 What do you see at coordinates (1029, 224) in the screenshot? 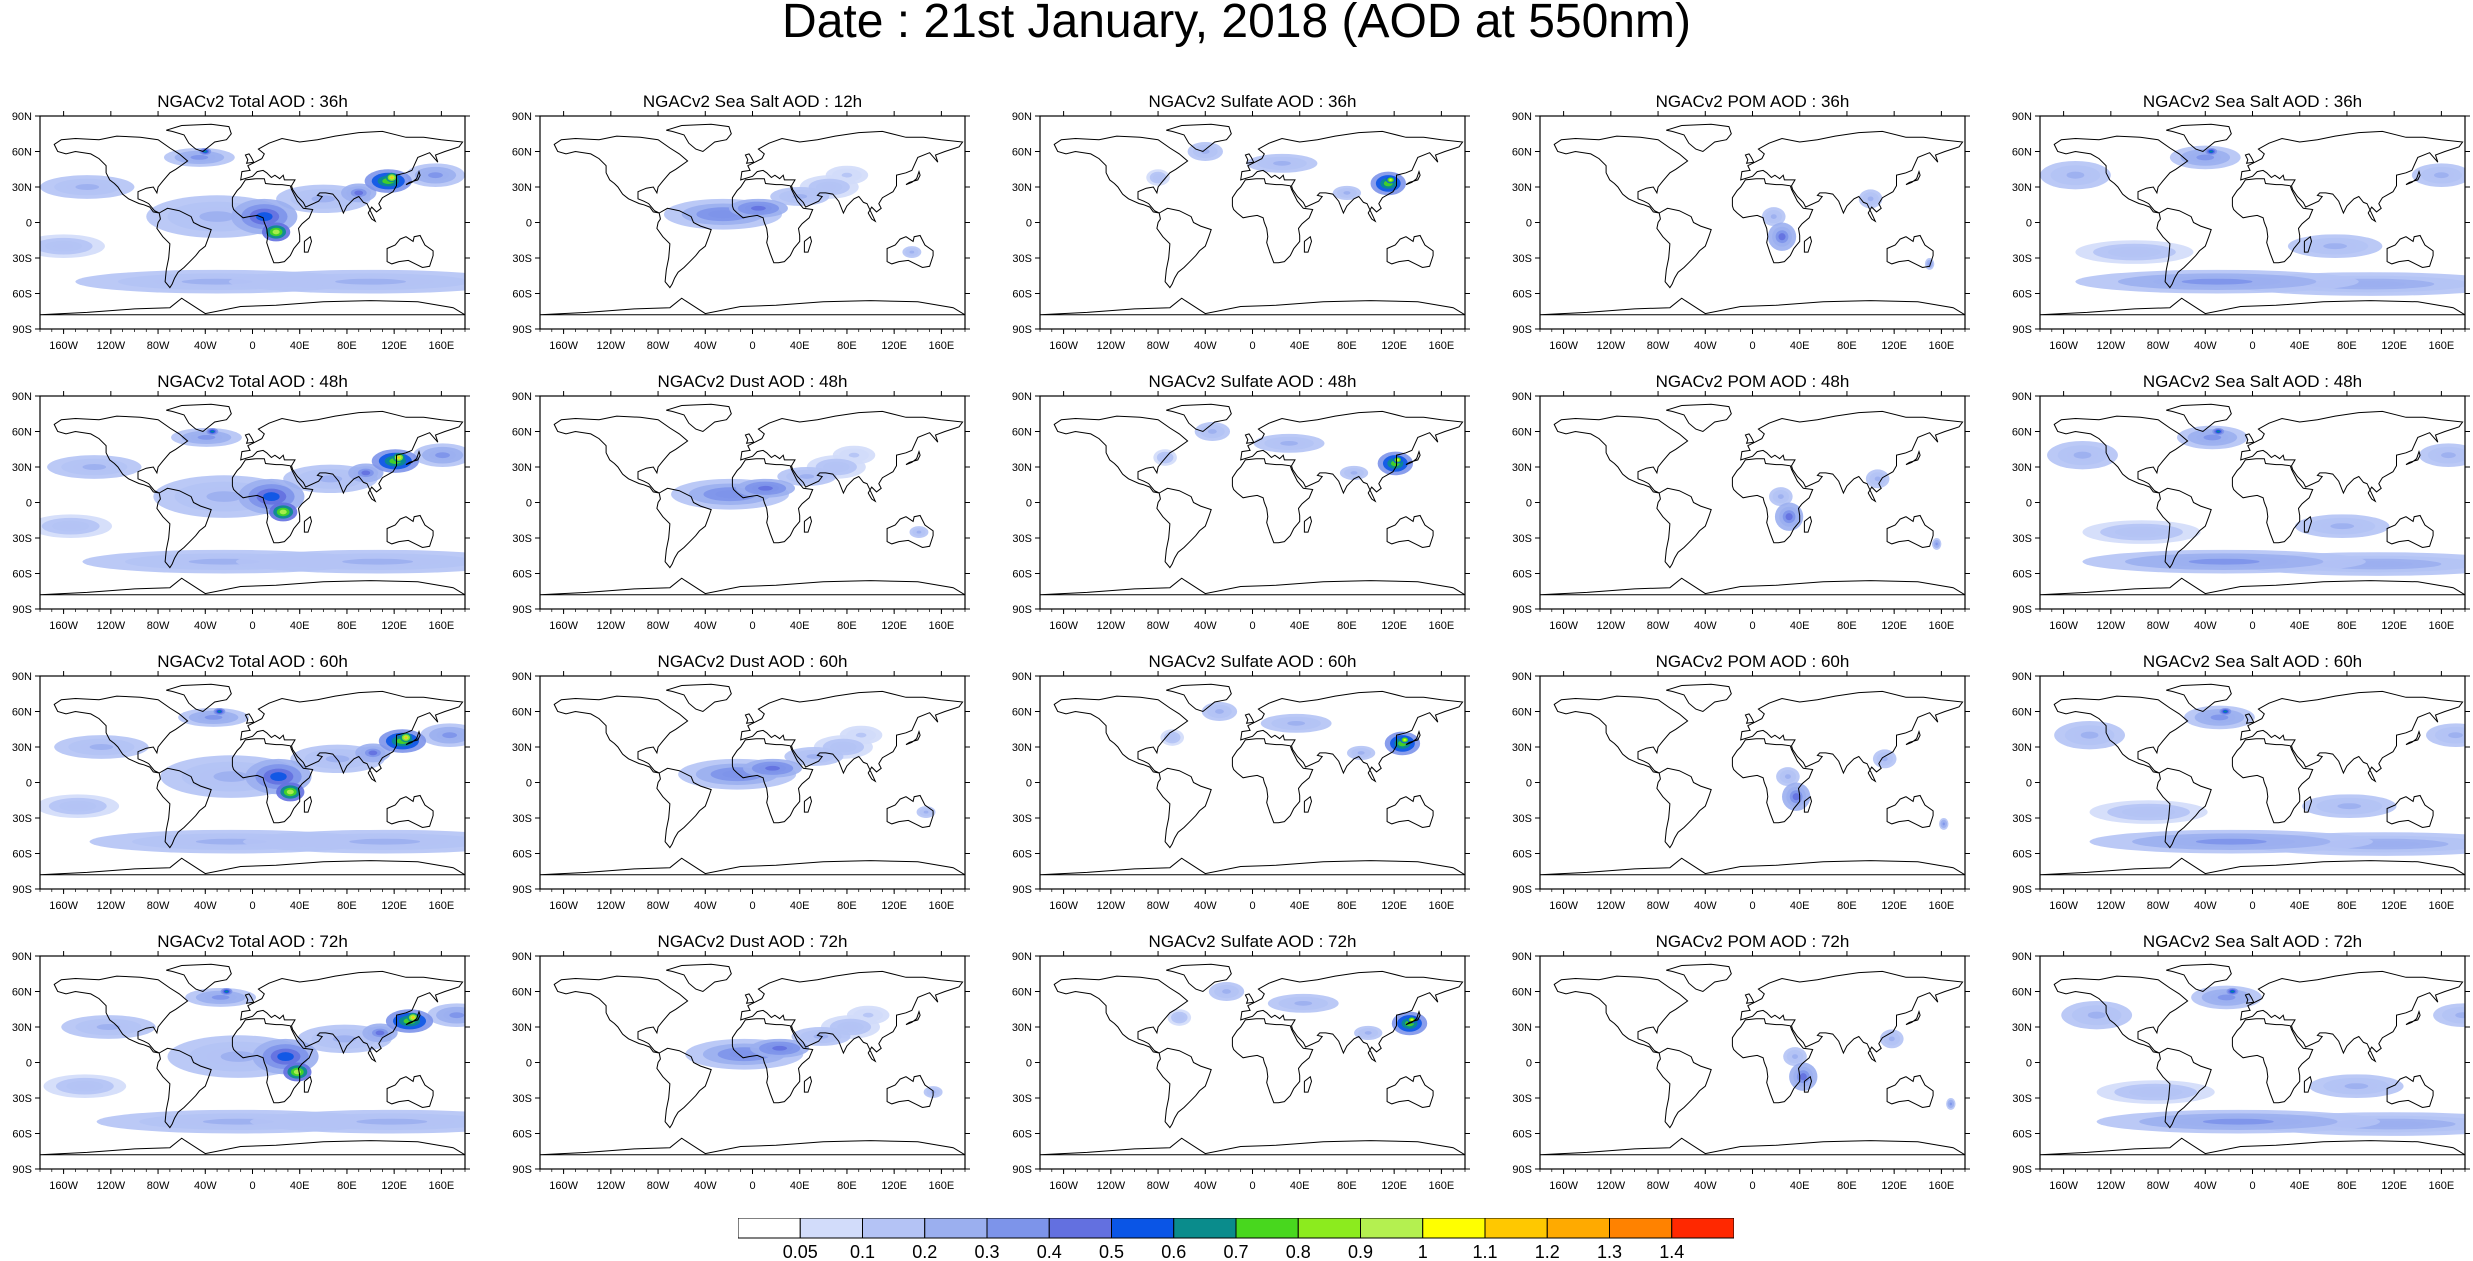
I see `lat-tick-label: 0` at bounding box center [1029, 224].